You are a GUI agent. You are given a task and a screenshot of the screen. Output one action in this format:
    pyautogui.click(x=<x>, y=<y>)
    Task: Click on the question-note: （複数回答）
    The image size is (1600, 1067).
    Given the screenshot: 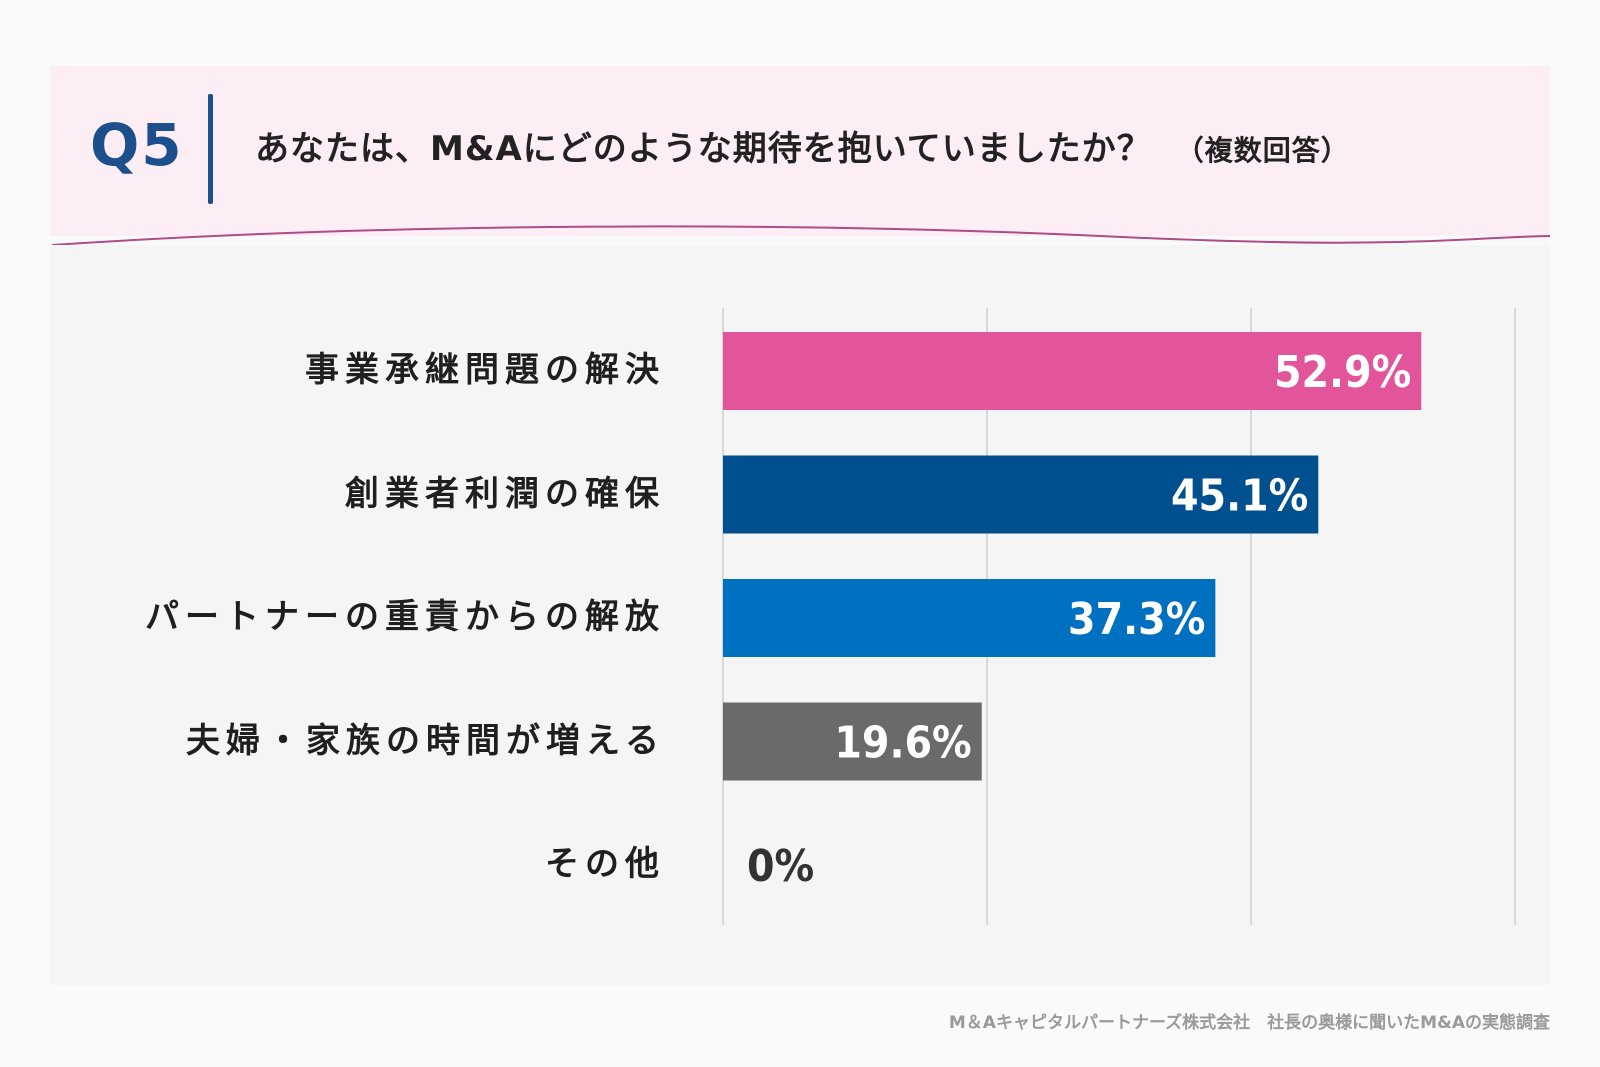 What is the action you would take?
    pyautogui.click(x=1262, y=150)
    